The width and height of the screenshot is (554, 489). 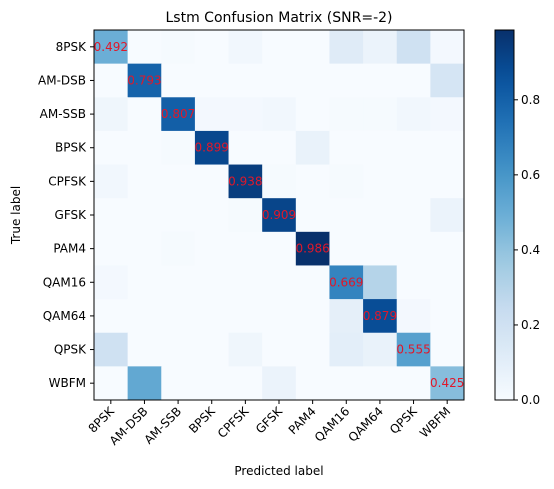 I want to click on colorbar-tick-label: 0.6, so click(x=530, y=175).